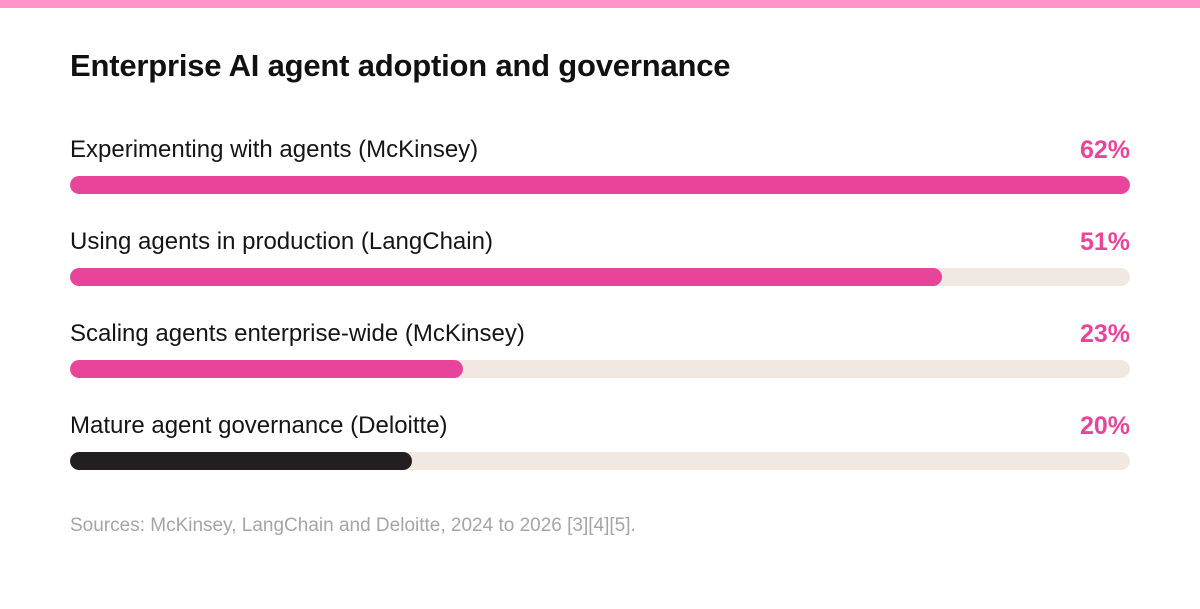 Image resolution: width=1200 pixels, height=609 pixels. Describe the element at coordinates (1104, 334) in the screenshot. I see `bar-value-label: 23%` at that location.